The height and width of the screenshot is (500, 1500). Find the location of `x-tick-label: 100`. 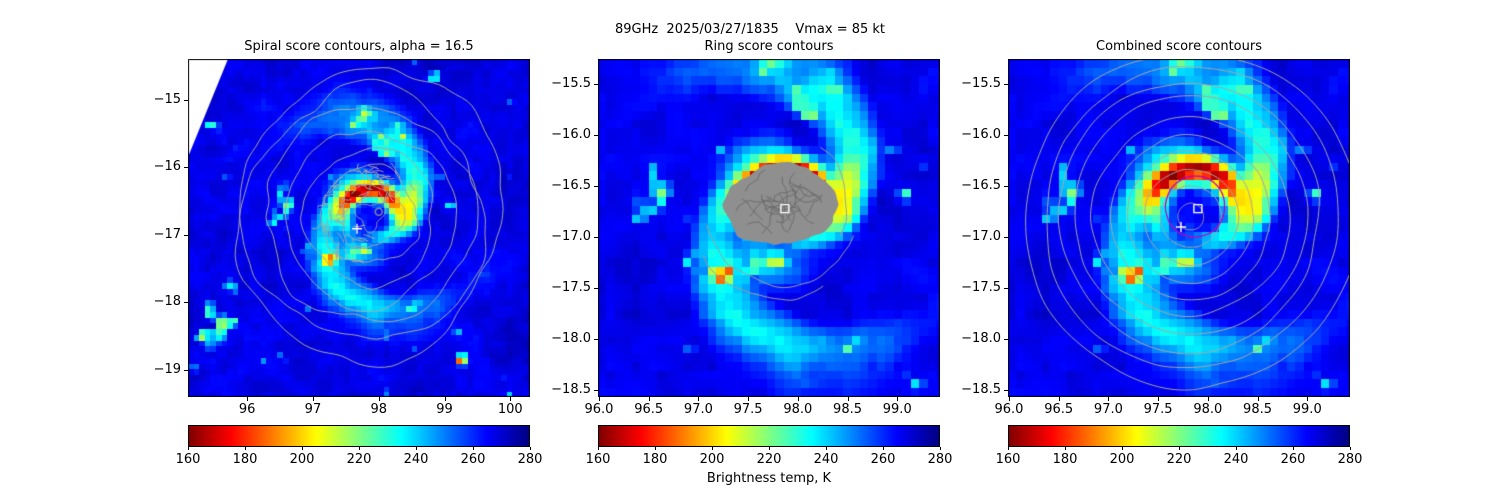

x-tick-label: 100 is located at coordinates (510, 409).